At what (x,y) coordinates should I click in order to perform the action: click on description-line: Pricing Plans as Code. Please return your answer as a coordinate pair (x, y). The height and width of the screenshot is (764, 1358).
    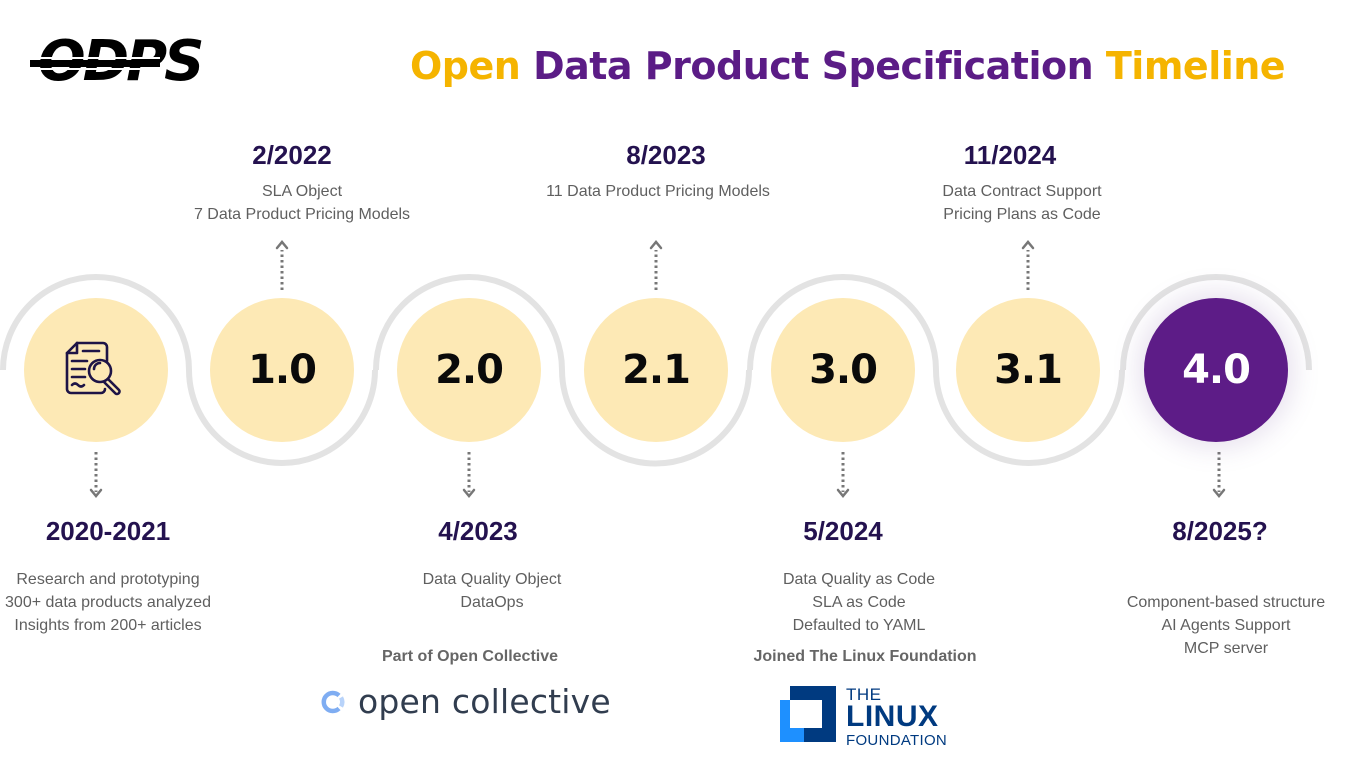
    Looking at the image, I should click on (1022, 214).